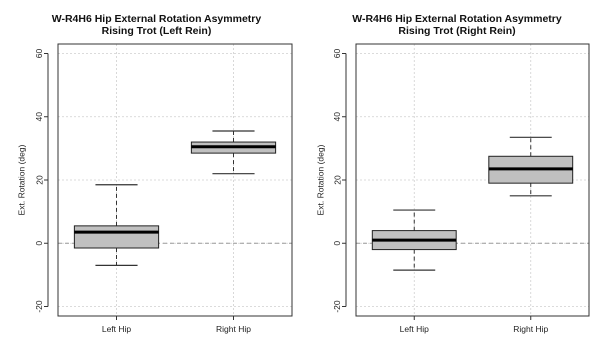  Describe the element at coordinates (116, 237) in the screenshot. I see `box-left-hip` at that location.